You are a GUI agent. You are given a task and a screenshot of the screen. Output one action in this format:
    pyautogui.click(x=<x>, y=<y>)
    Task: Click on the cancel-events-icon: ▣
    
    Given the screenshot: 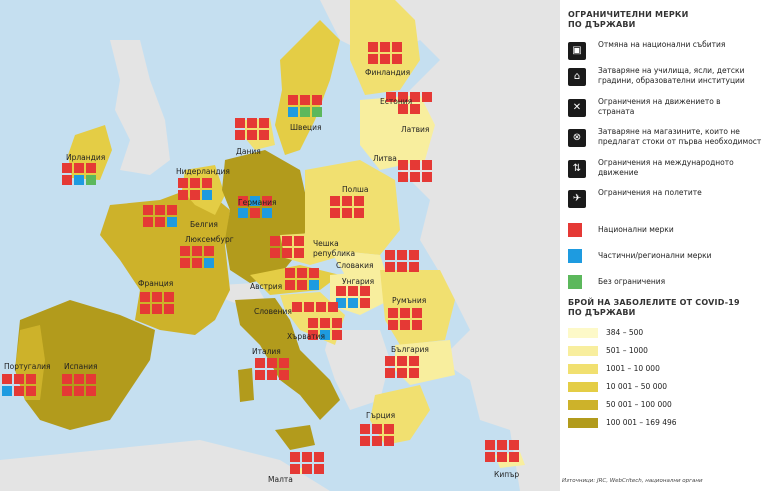 What is the action you would take?
    pyautogui.click(x=577, y=51)
    